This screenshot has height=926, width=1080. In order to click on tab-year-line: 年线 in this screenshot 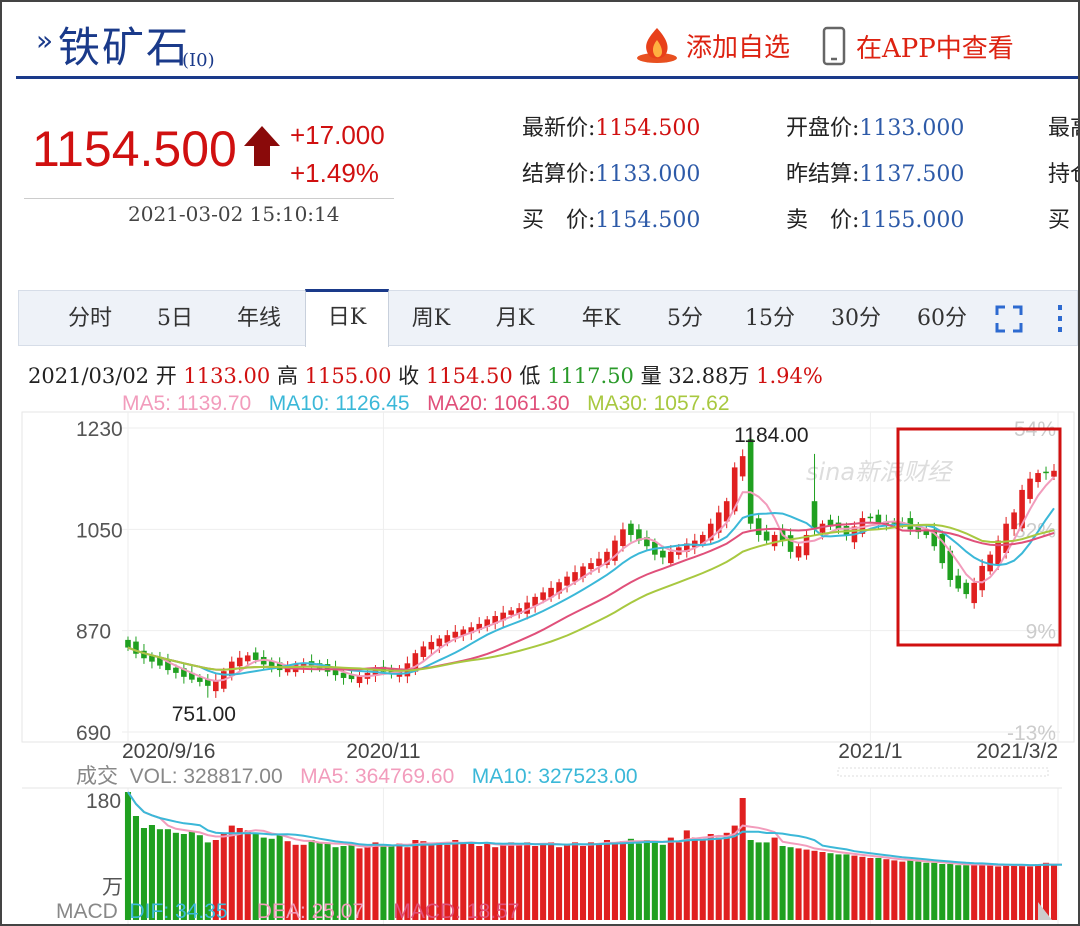, I will do `click(258, 318)`.